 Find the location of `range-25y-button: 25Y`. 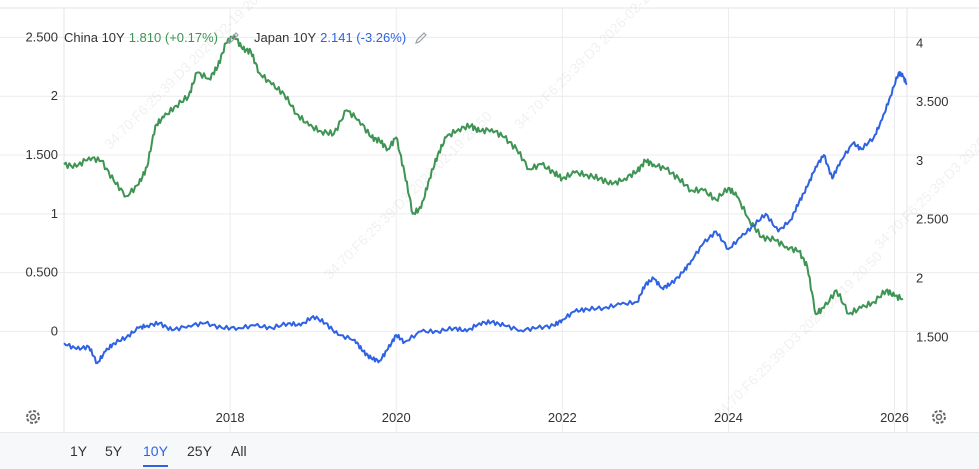

range-25y-button: 25Y is located at coordinates (199, 451).